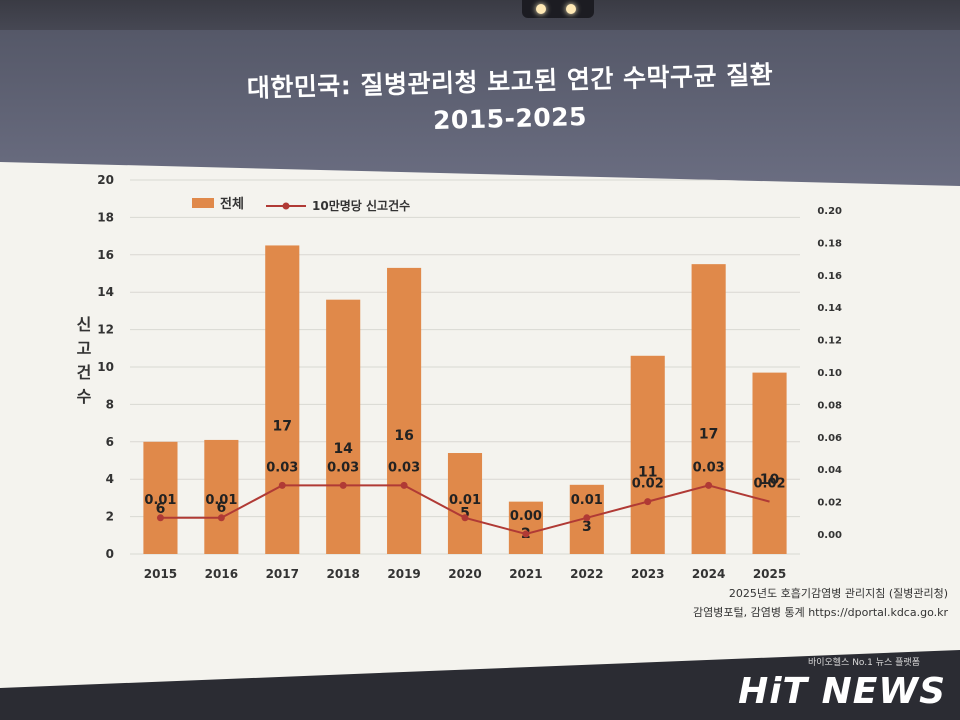 Image resolution: width=960 pixels, height=720 pixels. Describe the element at coordinates (820, 612) in the screenshot. I see `source-url: 감염병포털, 감염병 통계 https://dportal.kdca.go.kr` at that location.